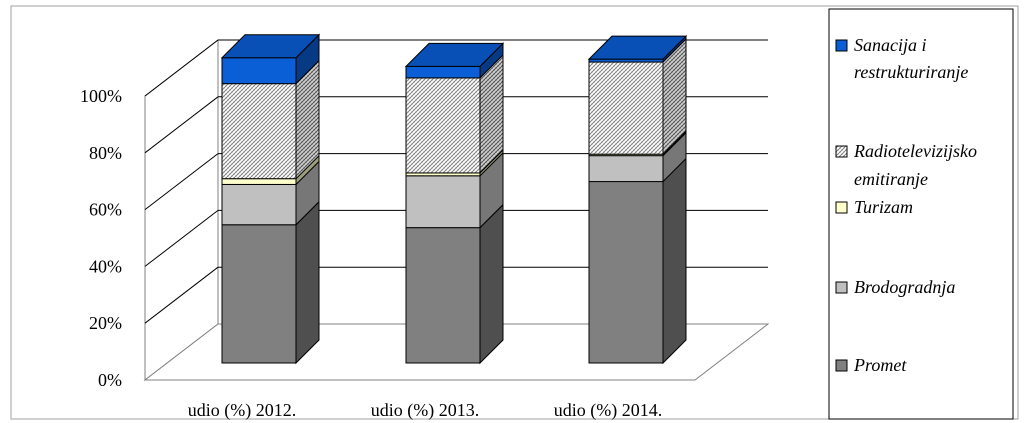 The width and height of the screenshot is (1025, 423). I want to click on x-tick-label: udio (%) 2012., so click(242, 410).